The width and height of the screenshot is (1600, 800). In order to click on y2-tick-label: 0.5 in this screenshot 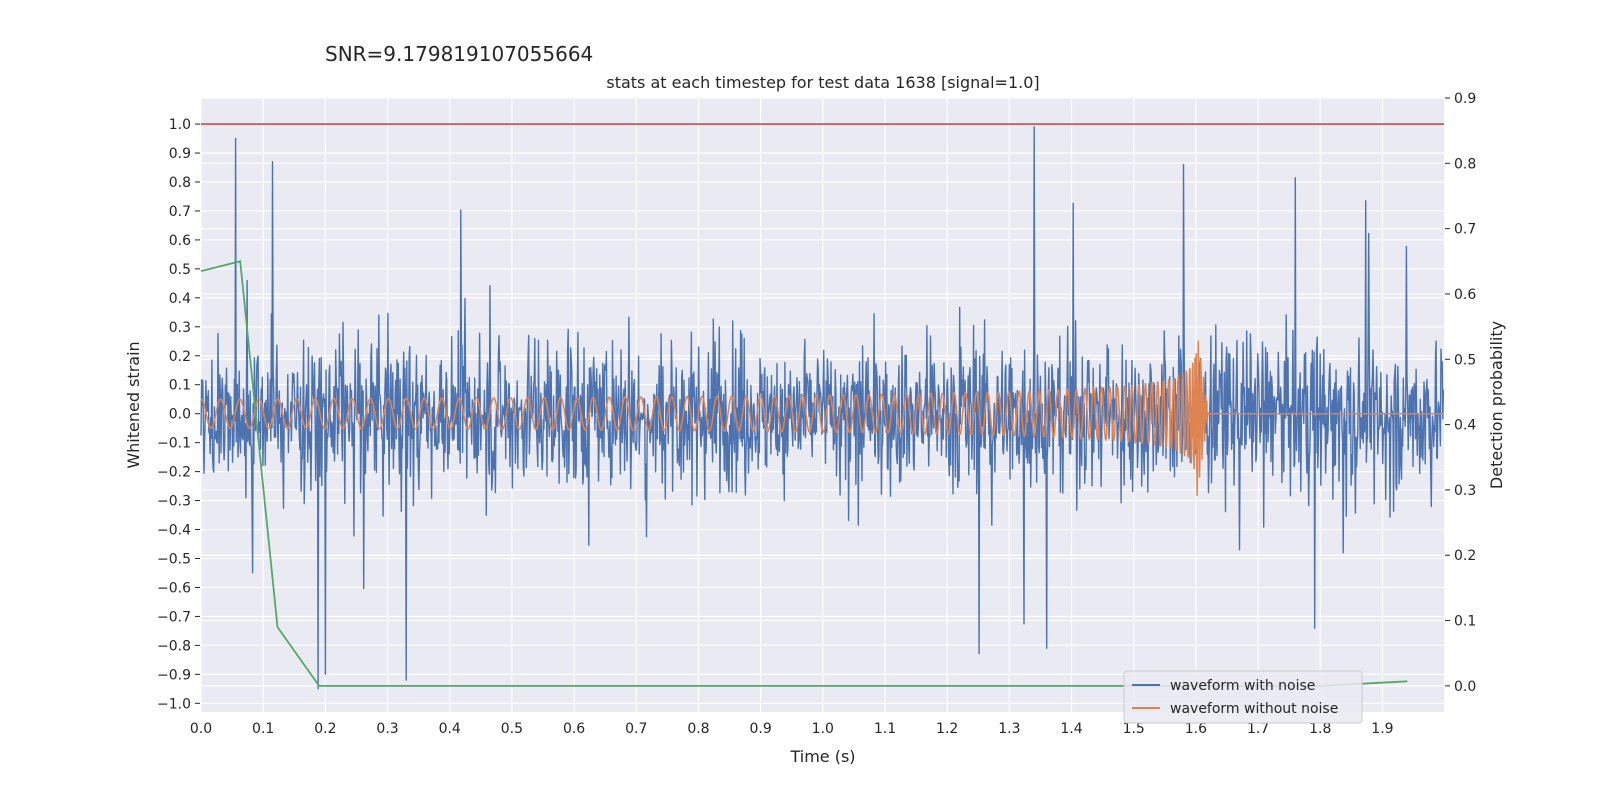, I will do `click(1465, 360)`.